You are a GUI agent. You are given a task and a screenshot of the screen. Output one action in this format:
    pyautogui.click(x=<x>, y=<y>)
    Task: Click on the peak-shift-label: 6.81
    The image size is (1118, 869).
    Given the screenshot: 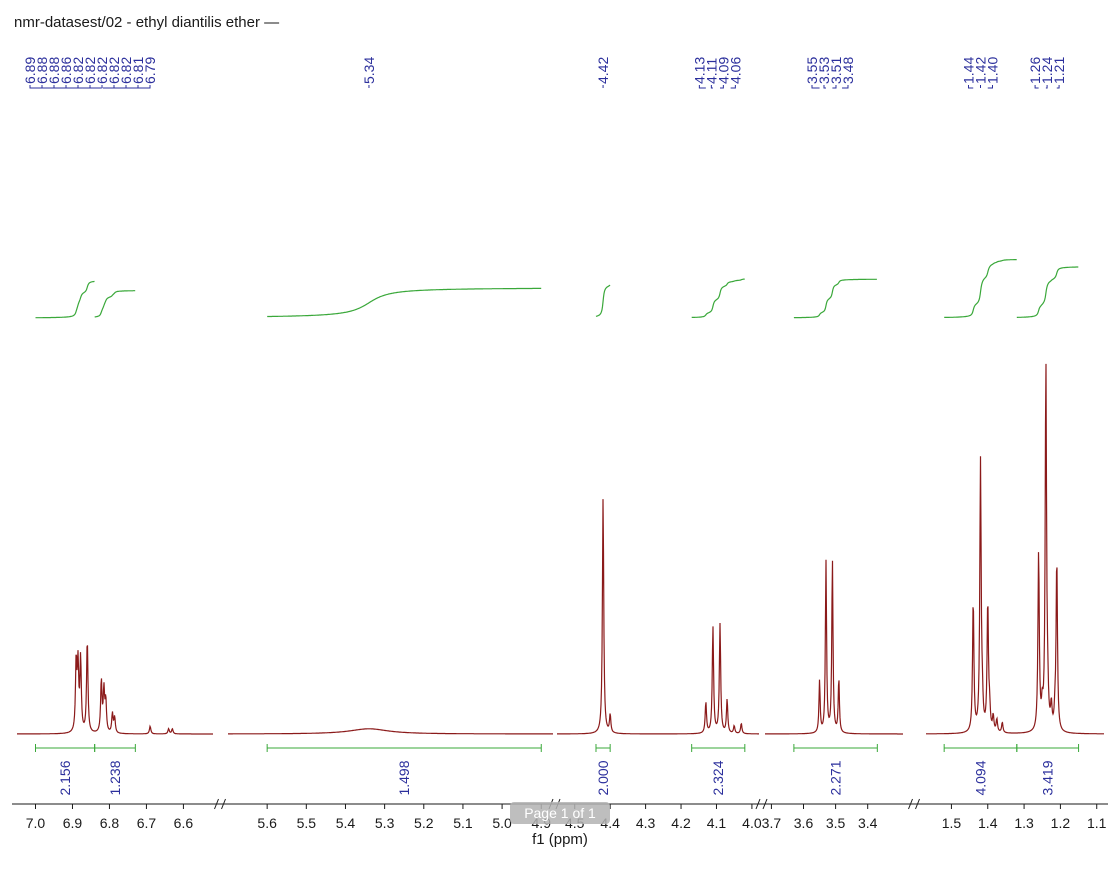 What is the action you would take?
    pyautogui.click(x=138, y=70)
    